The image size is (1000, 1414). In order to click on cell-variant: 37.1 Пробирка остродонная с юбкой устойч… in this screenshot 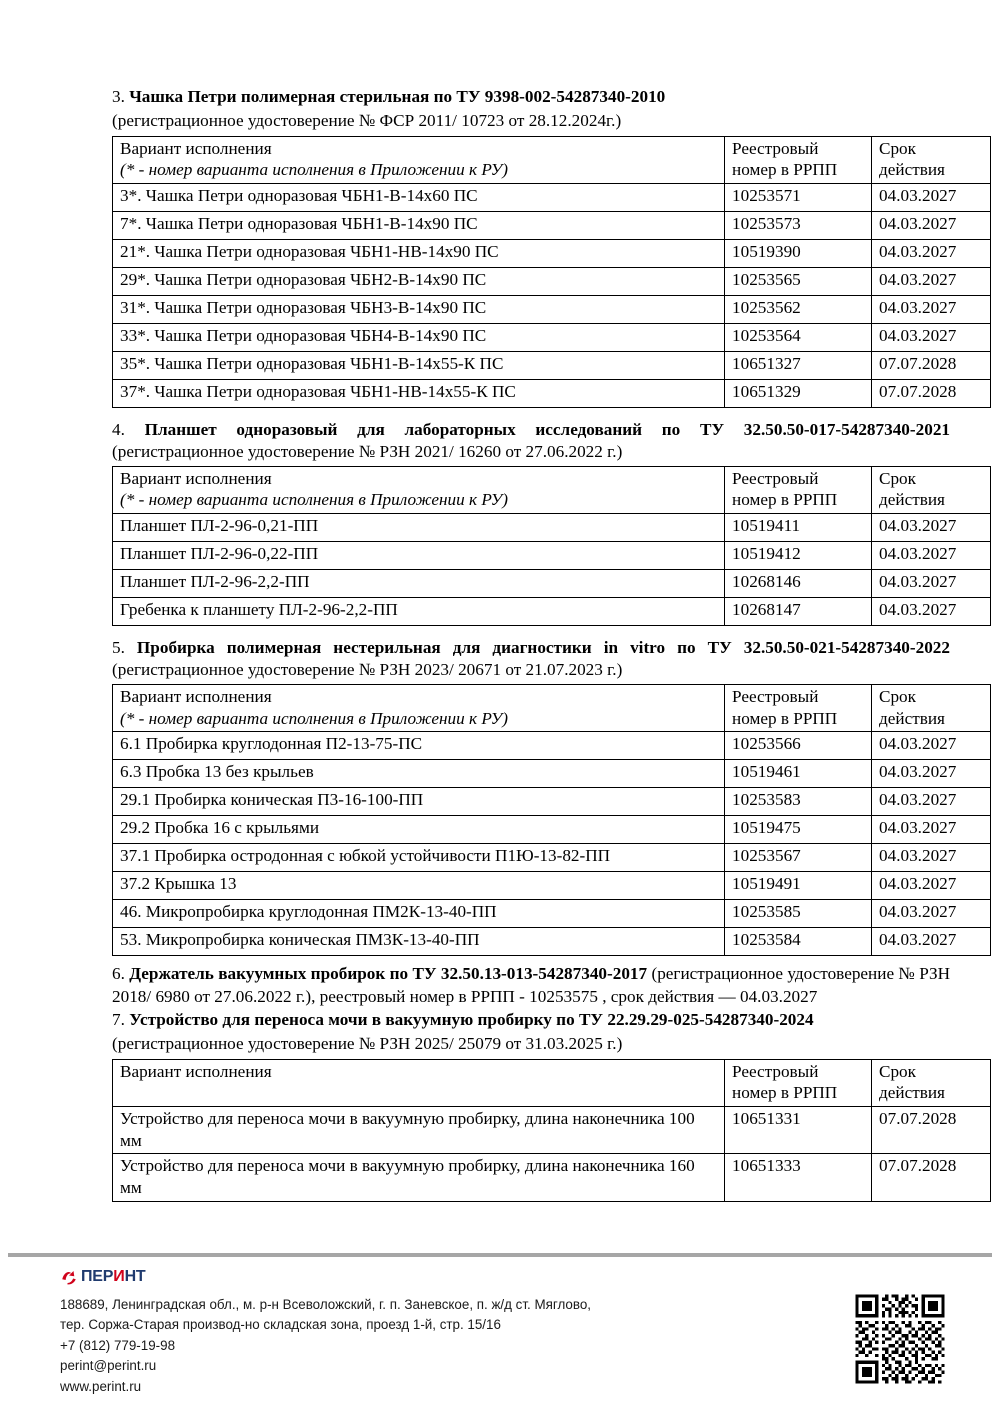, I will do `click(418, 858)`.